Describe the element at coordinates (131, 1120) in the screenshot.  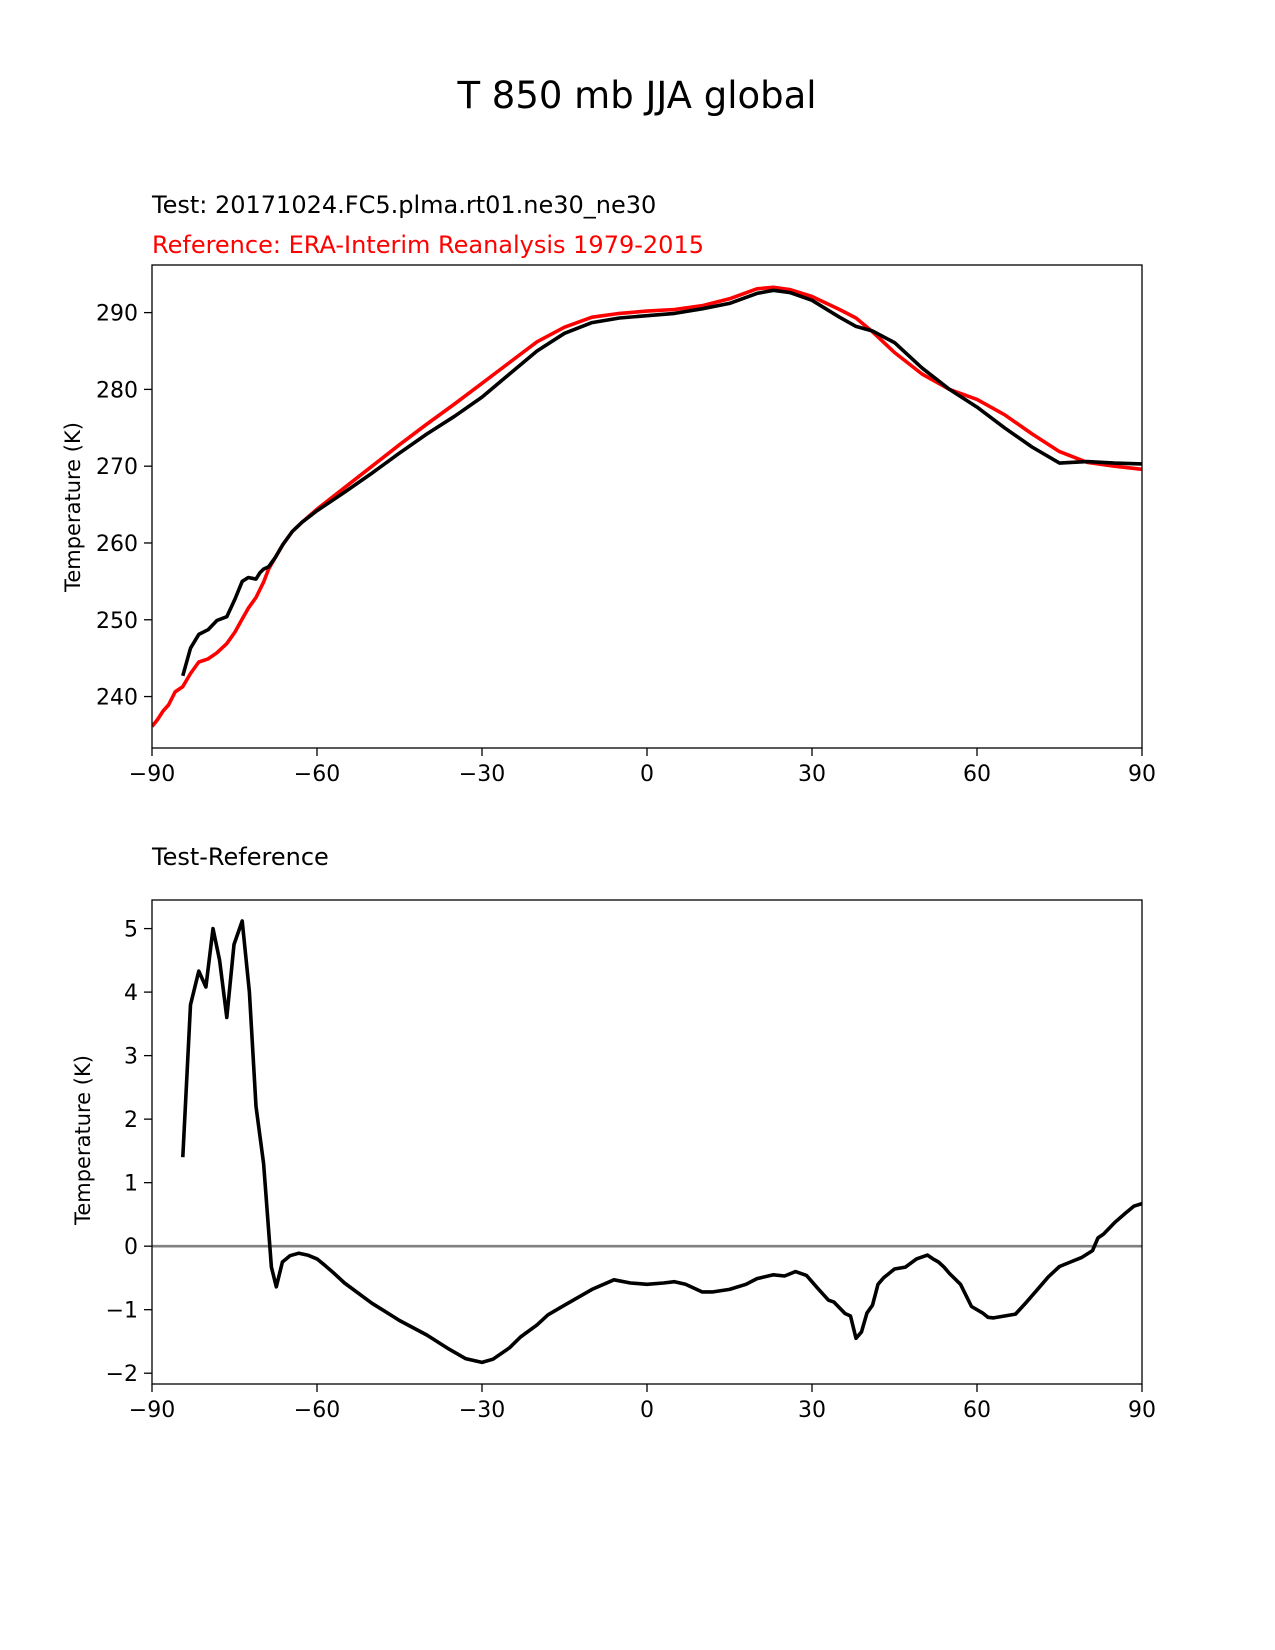
I see `y-tick-label: 2` at that location.